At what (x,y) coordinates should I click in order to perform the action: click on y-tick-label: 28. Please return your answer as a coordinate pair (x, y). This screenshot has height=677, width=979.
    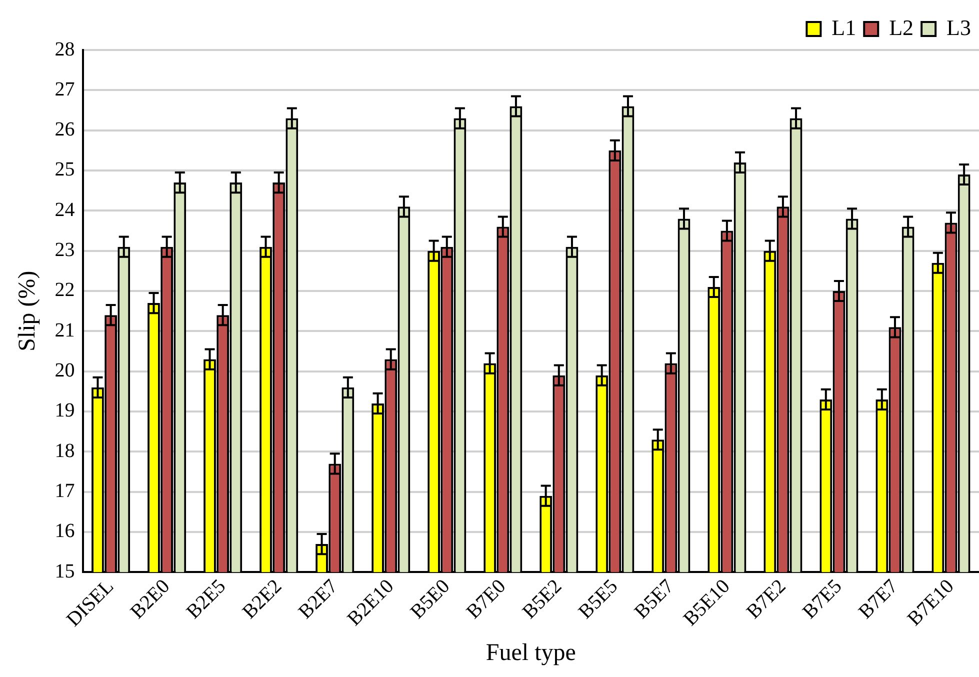
    Looking at the image, I should click on (64, 49).